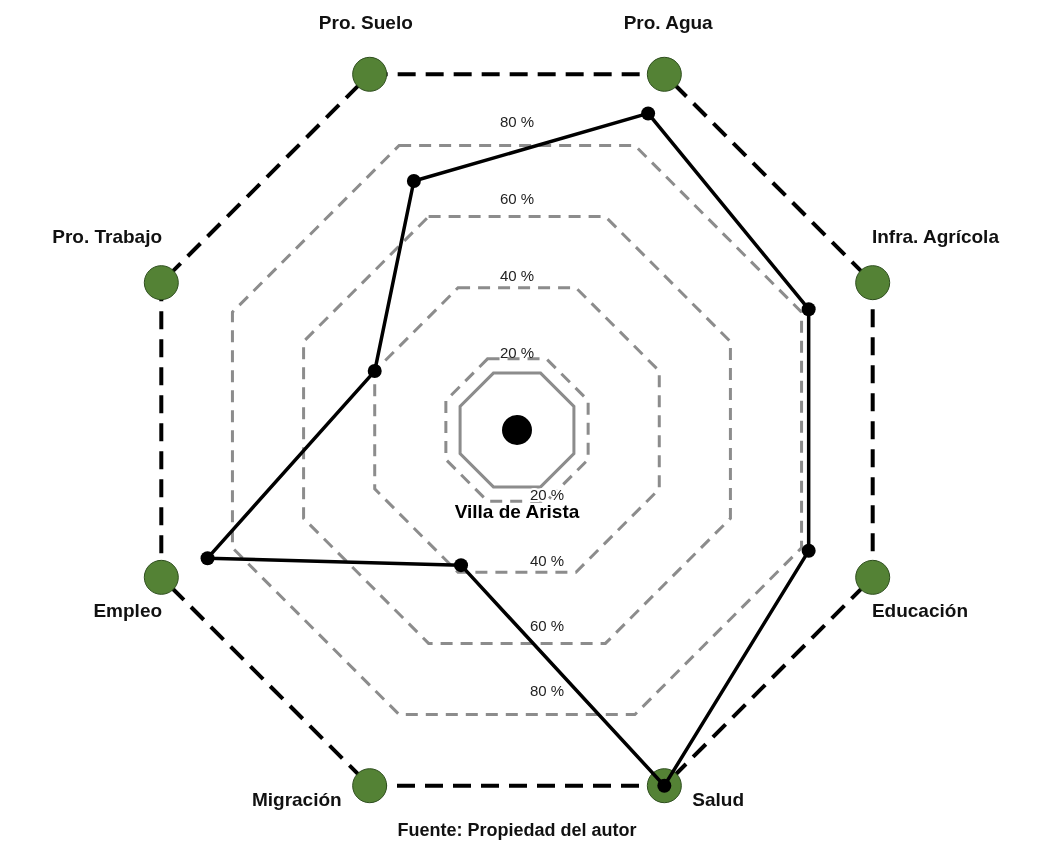 This screenshot has height=850, width=1050. What do you see at coordinates (547, 495) in the screenshot?
I see `text: 20 %` at bounding box center [547, 495].